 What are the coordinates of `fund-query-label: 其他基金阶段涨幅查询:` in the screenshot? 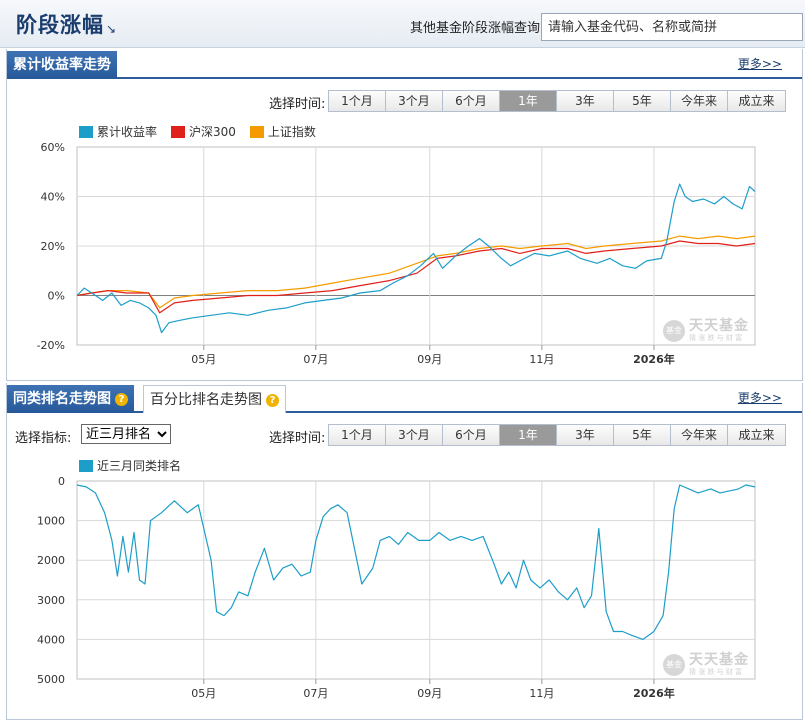 It's located at (477, 28).